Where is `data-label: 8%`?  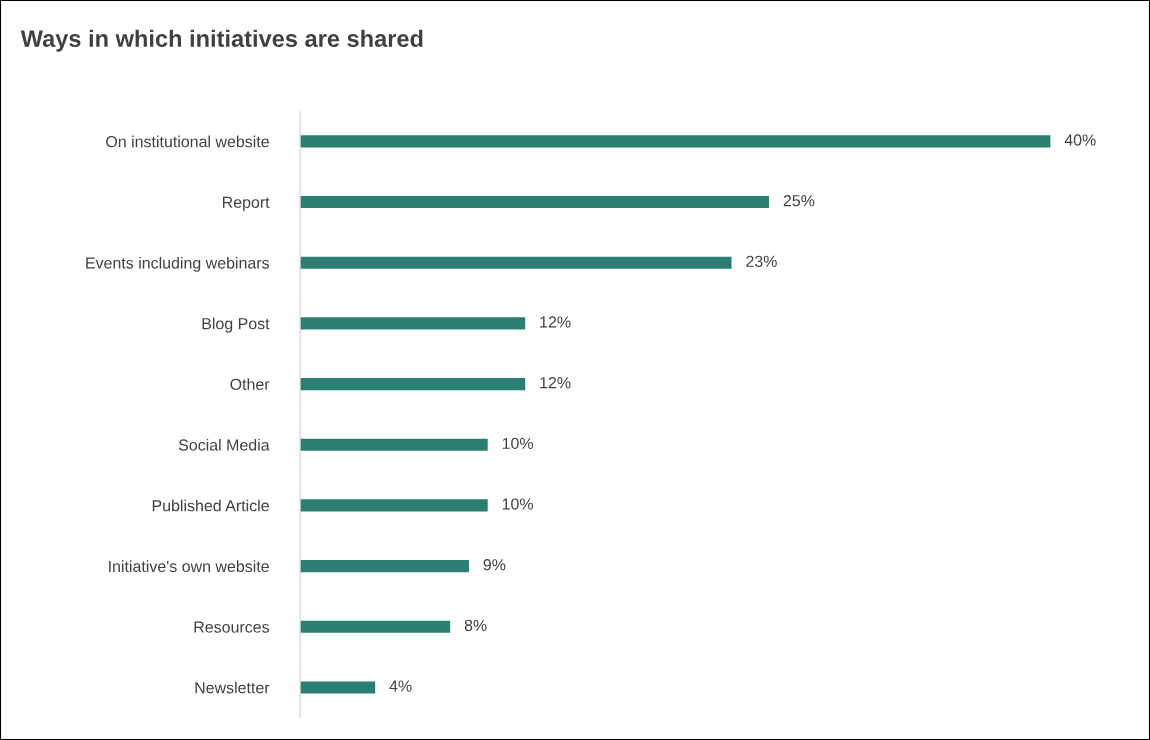 data-label: 8% is located at coordinates (475, 625).